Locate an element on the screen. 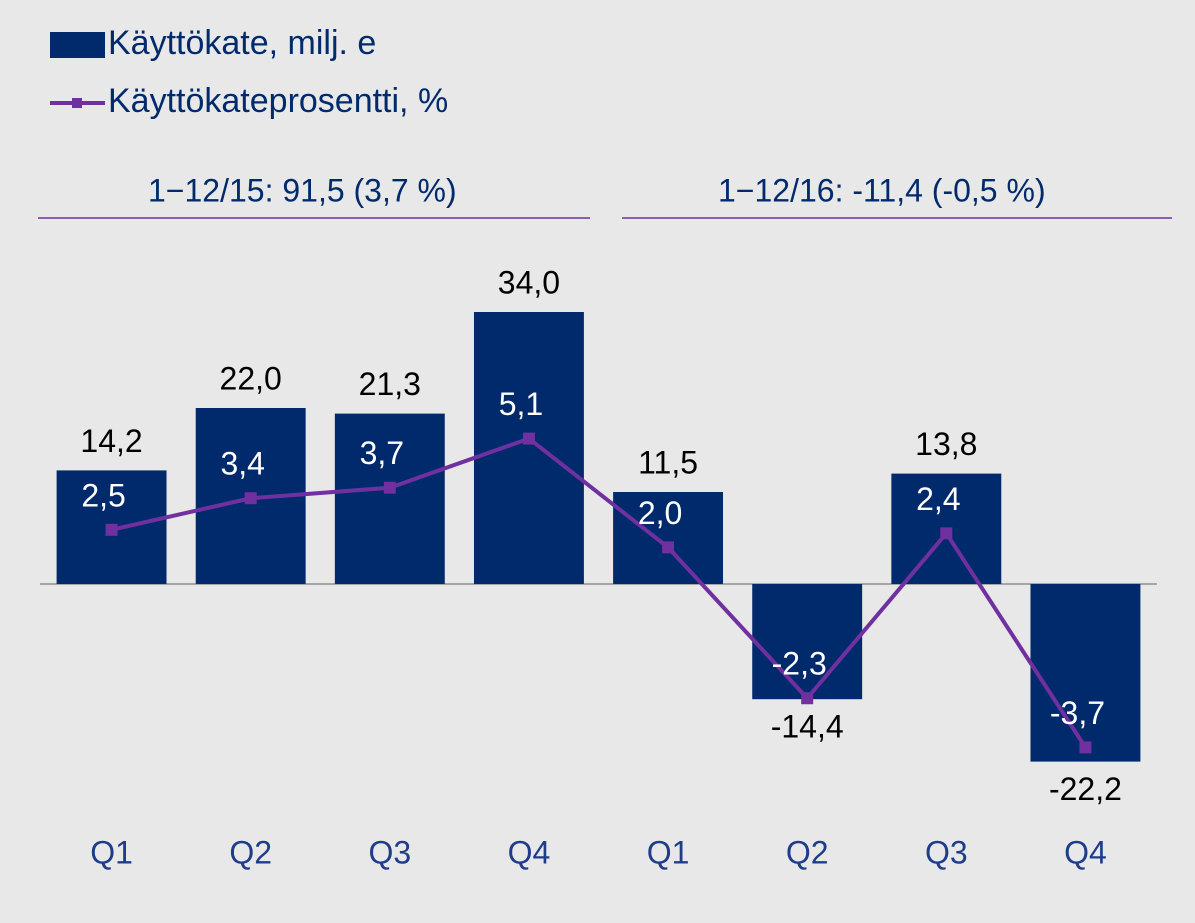  legend-label: Käyttökateprosentti, % is located at coordinates (278, 101).